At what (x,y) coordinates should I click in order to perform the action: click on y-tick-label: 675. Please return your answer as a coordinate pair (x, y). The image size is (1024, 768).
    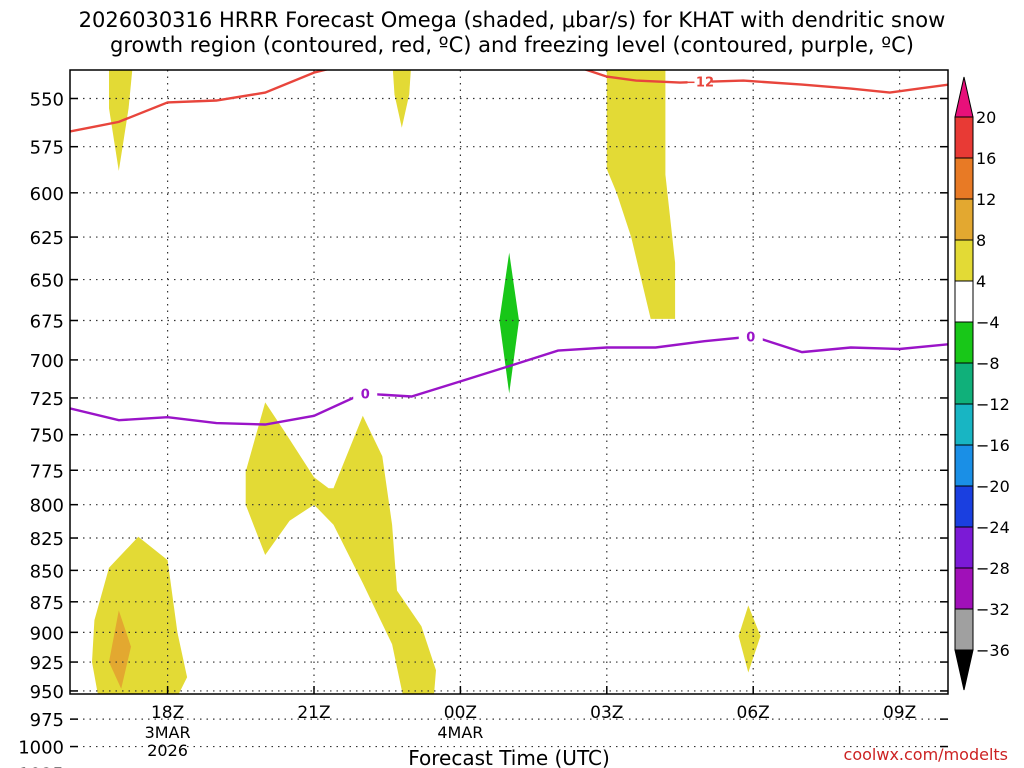
    Looking at the image, I should click on (47, 321).